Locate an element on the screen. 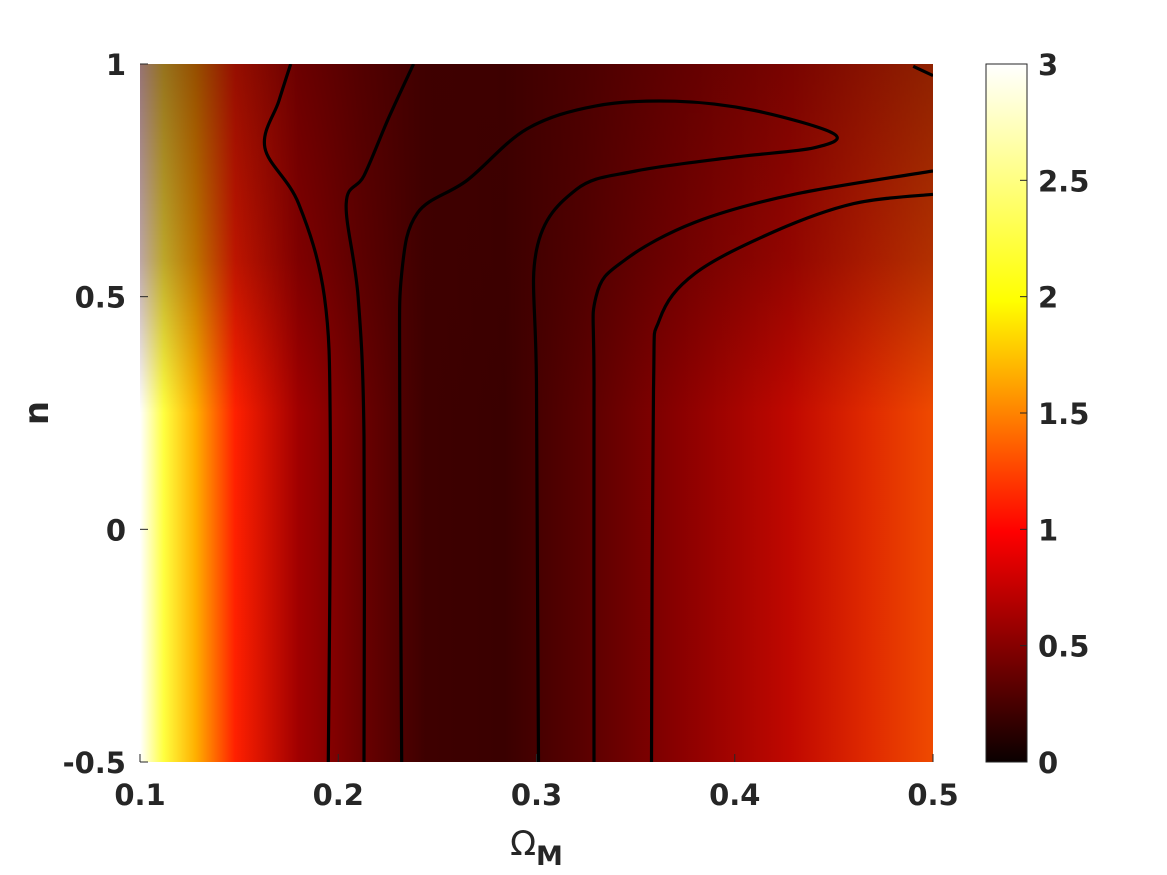 The height and width of the screenshot is (875, 1167). y-tick-label: 0.5 is located at coordinates (100, 298).